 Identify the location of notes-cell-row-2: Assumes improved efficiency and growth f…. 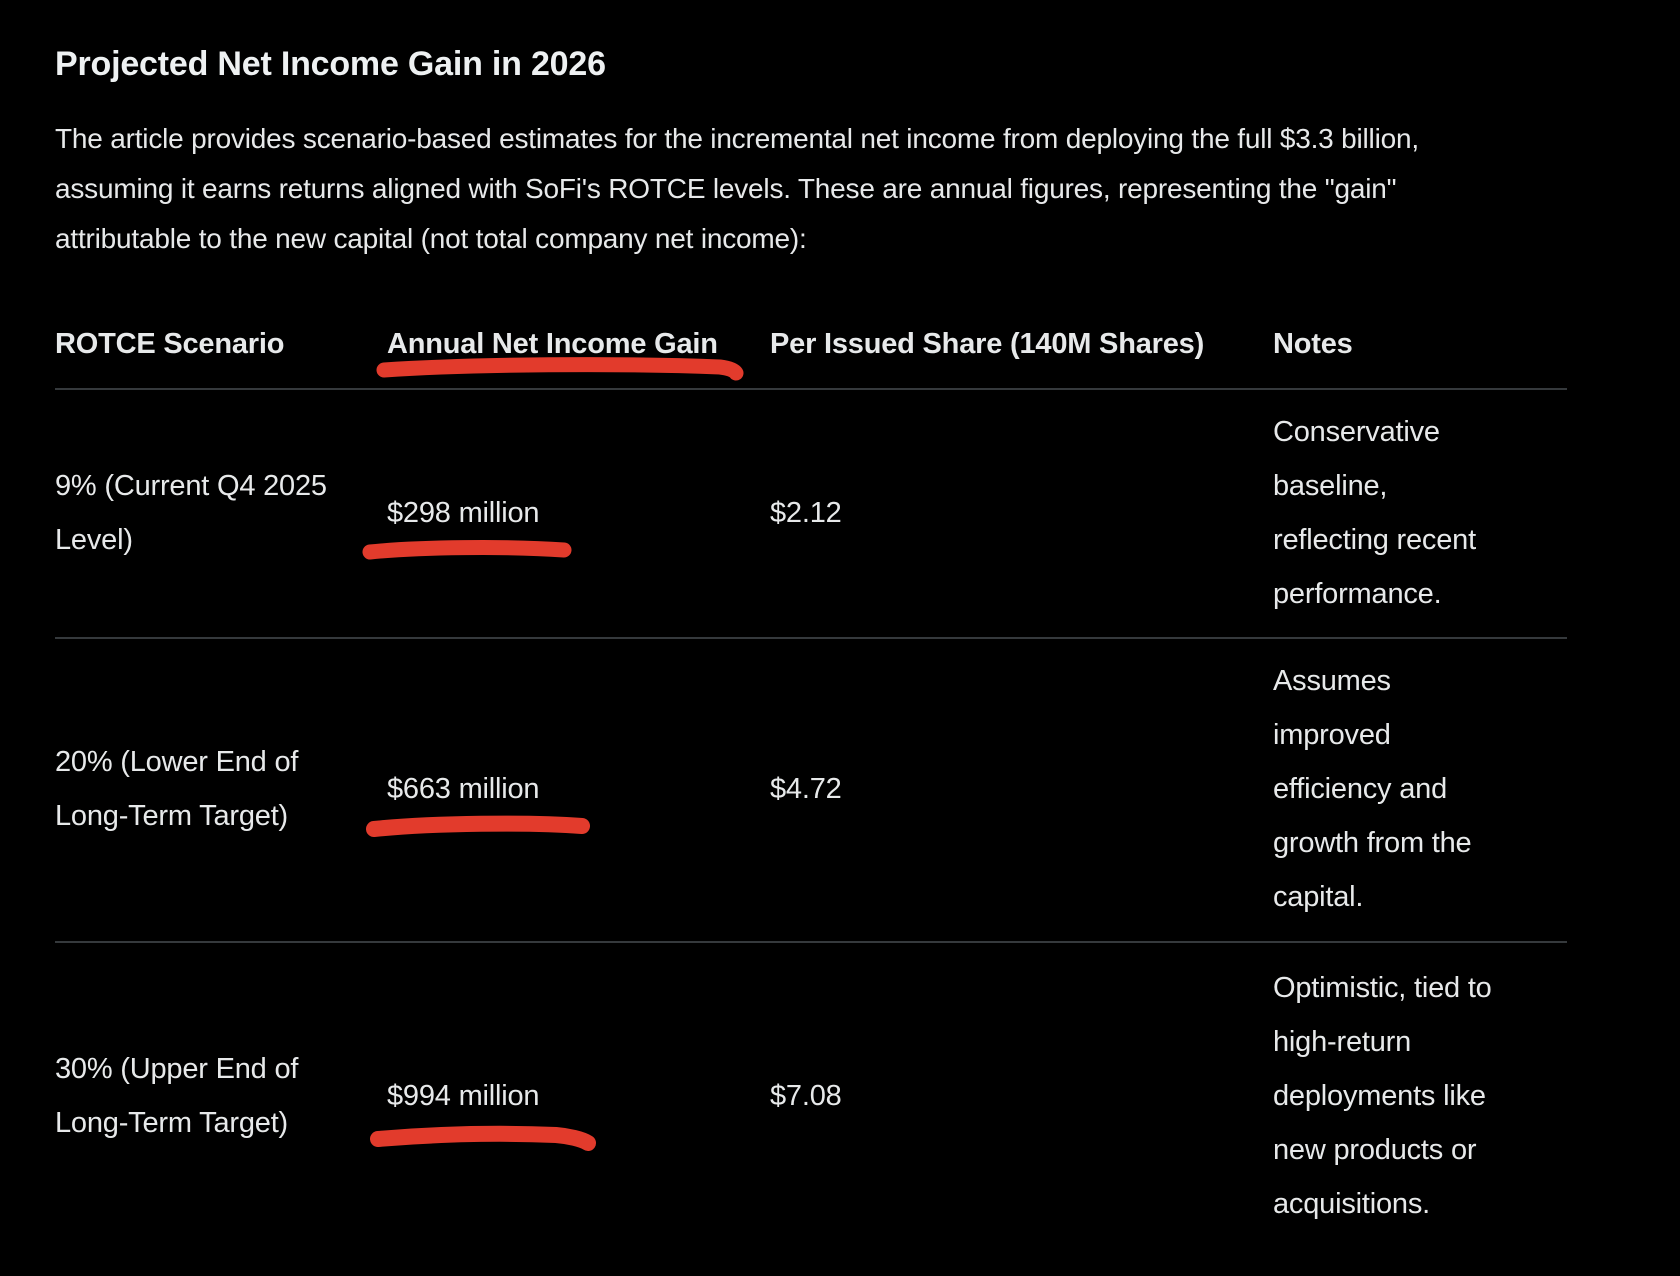
(1420, 789).